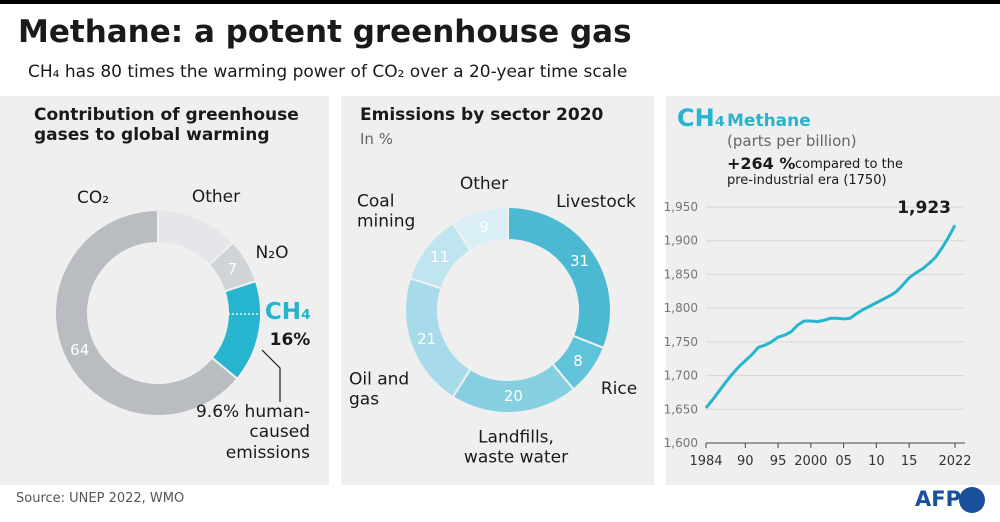  I want to click on value-label: 31, so click(579, 261).